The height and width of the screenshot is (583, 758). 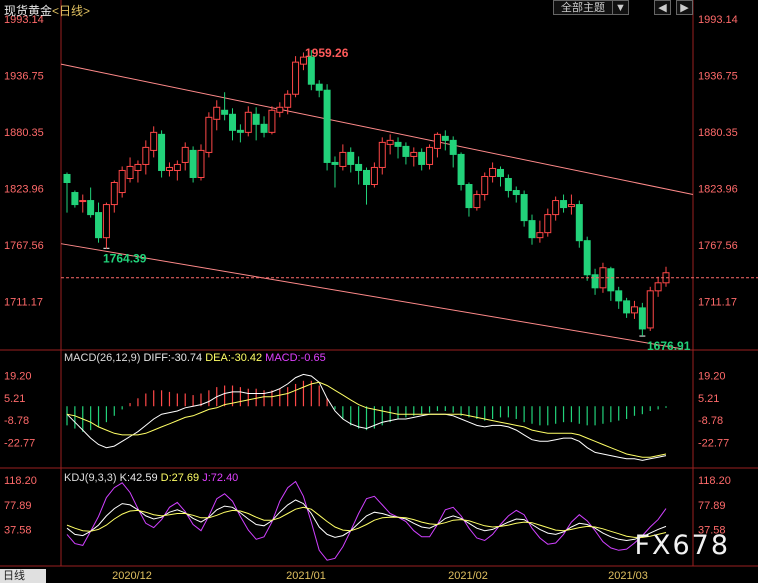 What do you see at coordinates (24, 190) in the screenshot?
I see `price-label-left: 1823.96` at bounding box center [24, 190].